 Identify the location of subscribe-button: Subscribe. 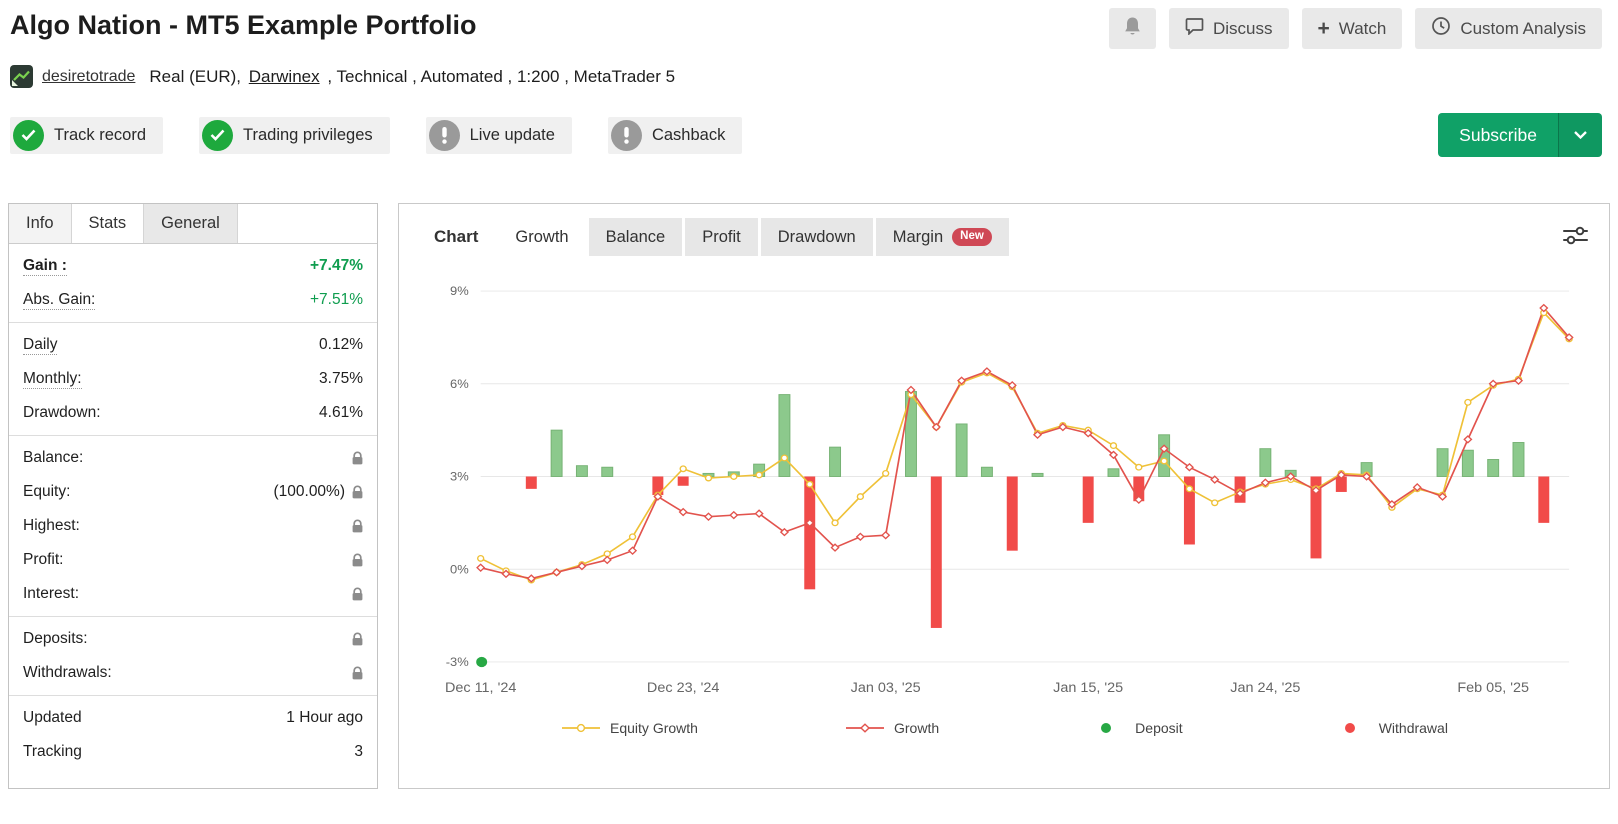
(1520, 135).